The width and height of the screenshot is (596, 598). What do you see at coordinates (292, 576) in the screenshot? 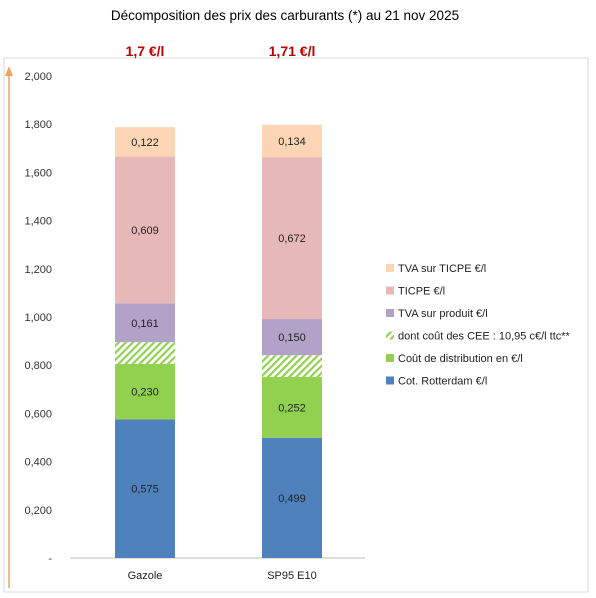
I see `x-category-label: SP95 E10` at bounding box center [292, 576].